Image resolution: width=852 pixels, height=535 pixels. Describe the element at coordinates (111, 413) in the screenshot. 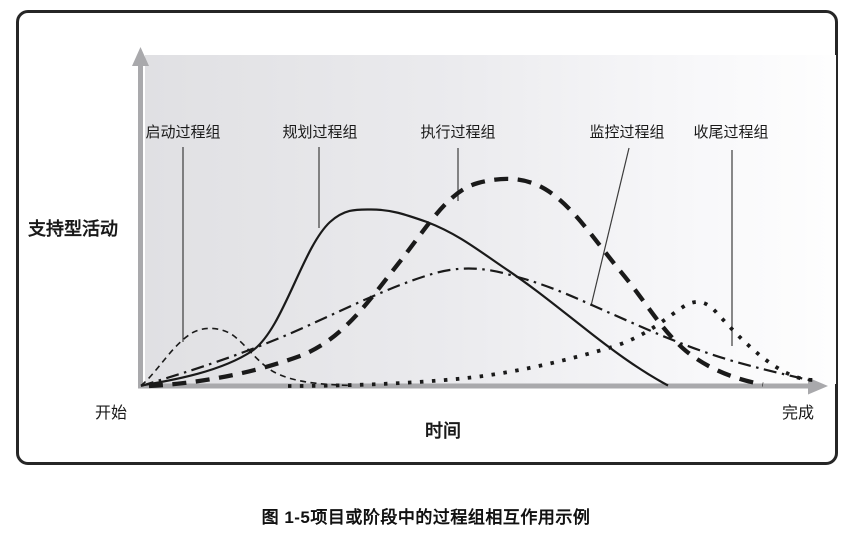

I see `x-axis-start-label: 开始` at that location.